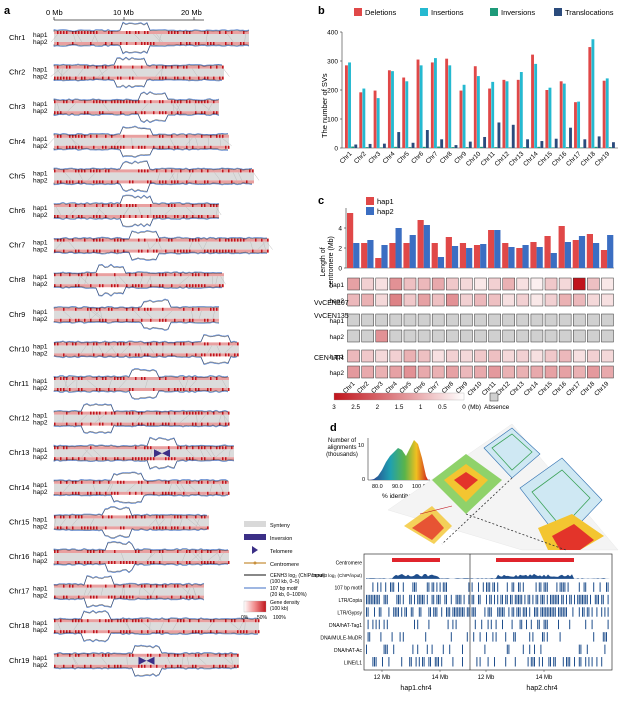 Image resolution: width=623 pixels, height=701 pixels. I want to click on chromosome-label: Chr2, so click(17, 72).